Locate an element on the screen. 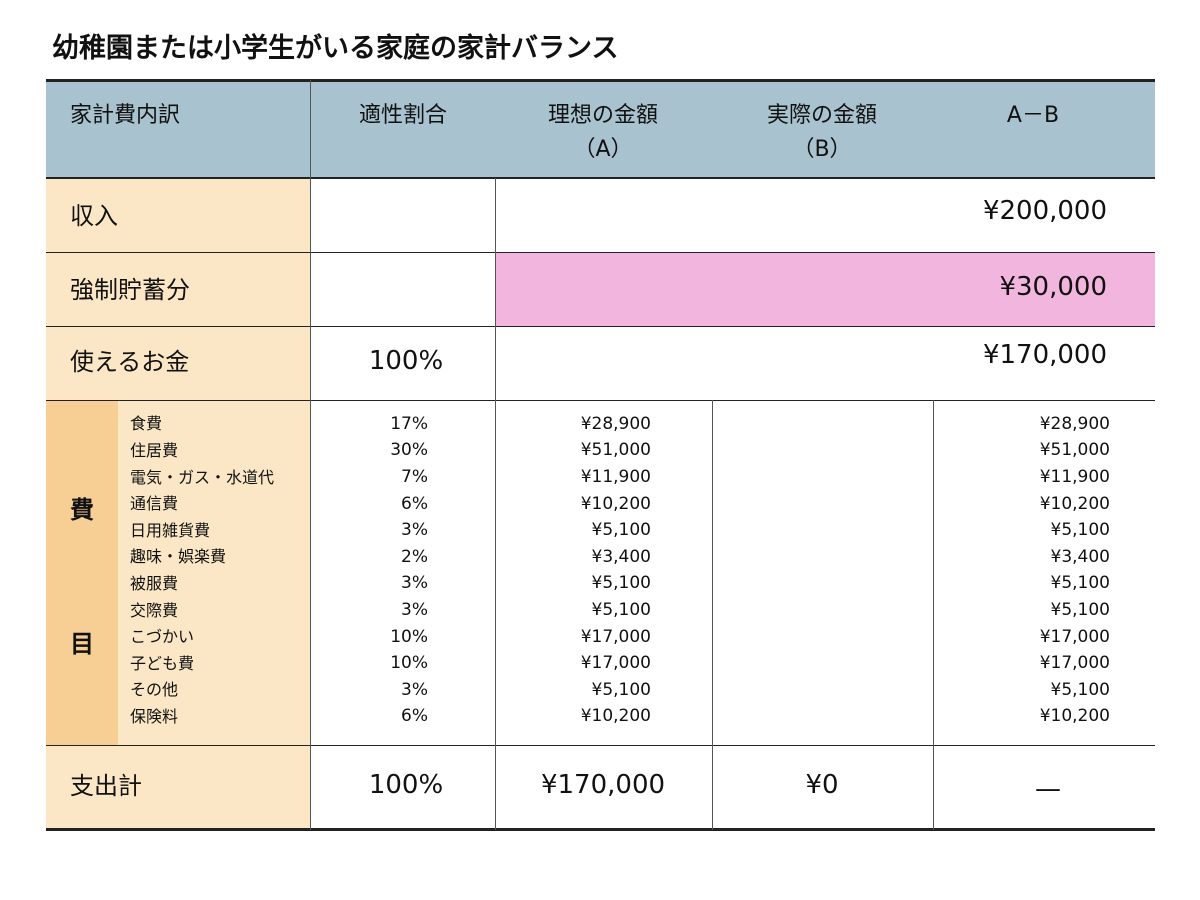  item-name: 交際費 is located at coordinates (154, 610).